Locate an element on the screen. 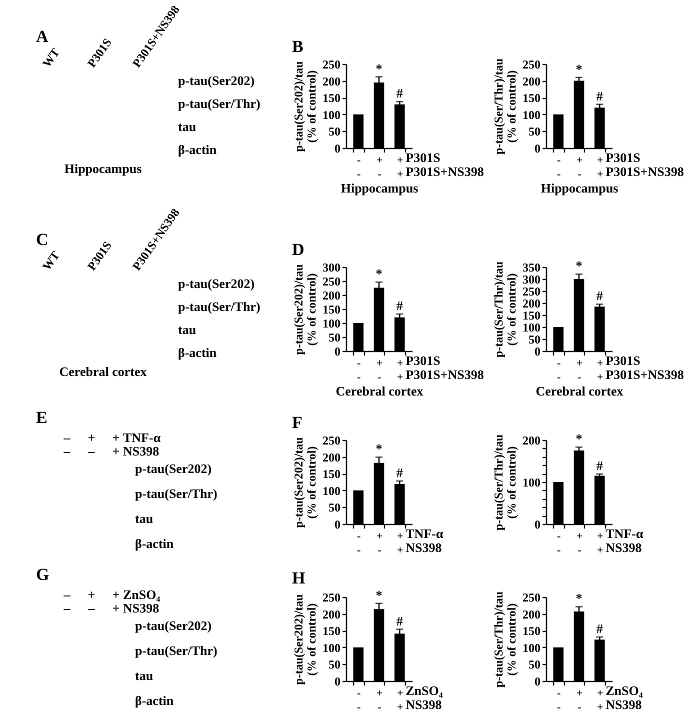 The width and height of the screenshot is (700, 716). text: C is located at coordinates (42, 239).